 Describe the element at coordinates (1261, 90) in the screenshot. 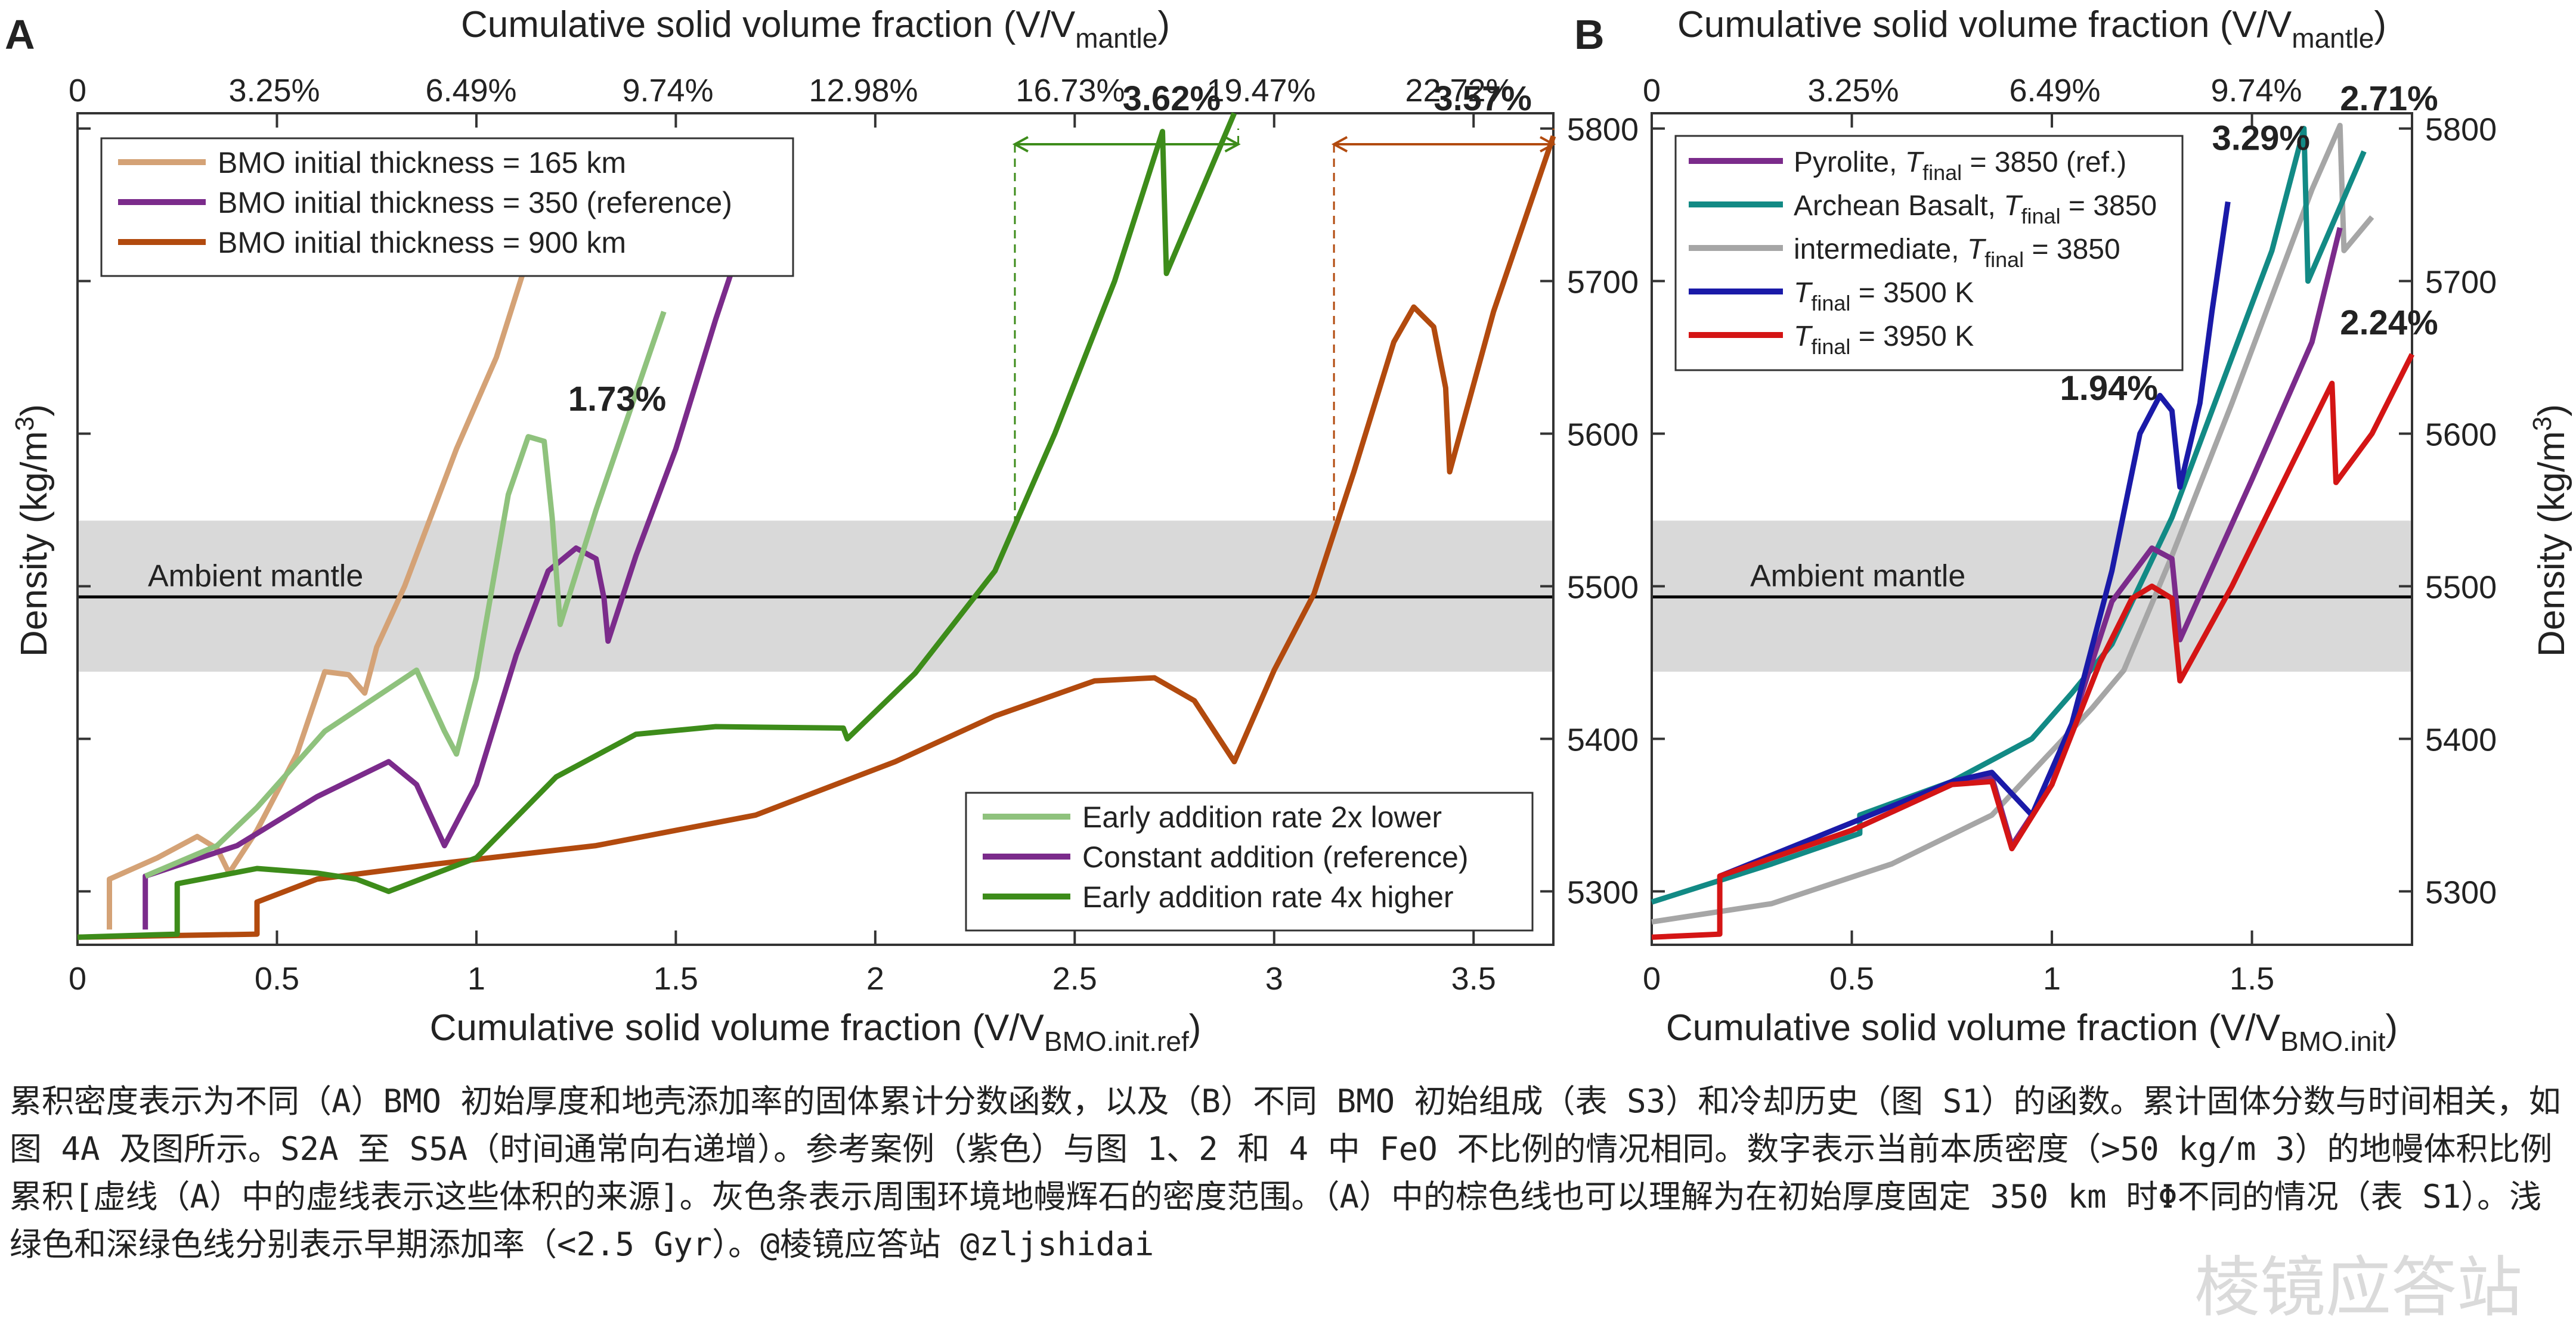

I see `top-tick-label: 19.47%` at that location.